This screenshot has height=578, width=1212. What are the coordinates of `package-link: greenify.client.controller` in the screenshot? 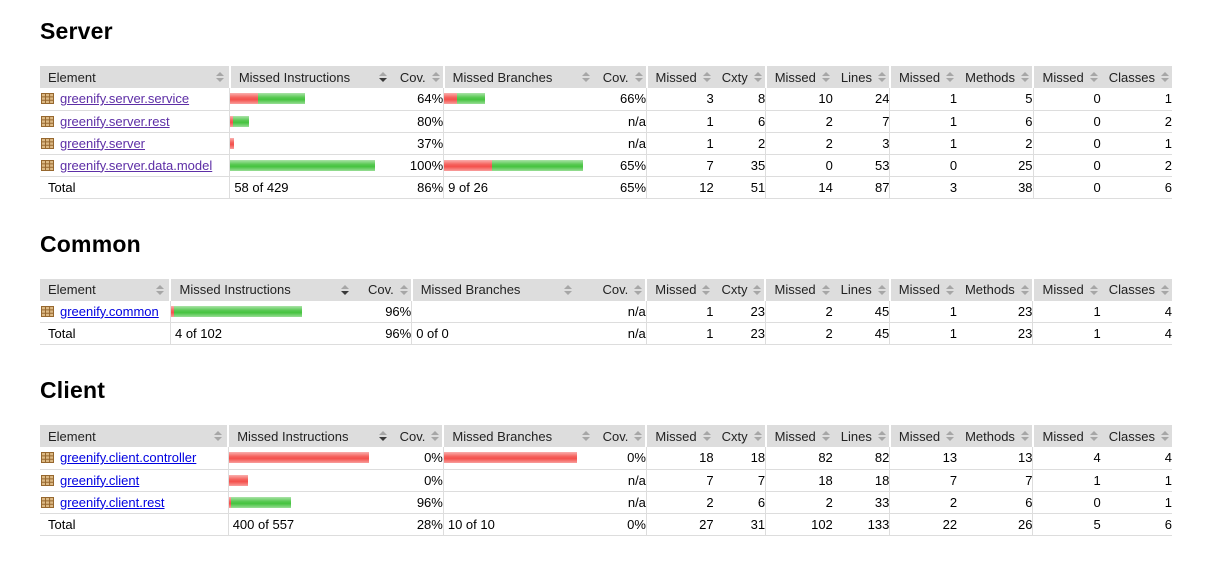 It's located at (128, 458).